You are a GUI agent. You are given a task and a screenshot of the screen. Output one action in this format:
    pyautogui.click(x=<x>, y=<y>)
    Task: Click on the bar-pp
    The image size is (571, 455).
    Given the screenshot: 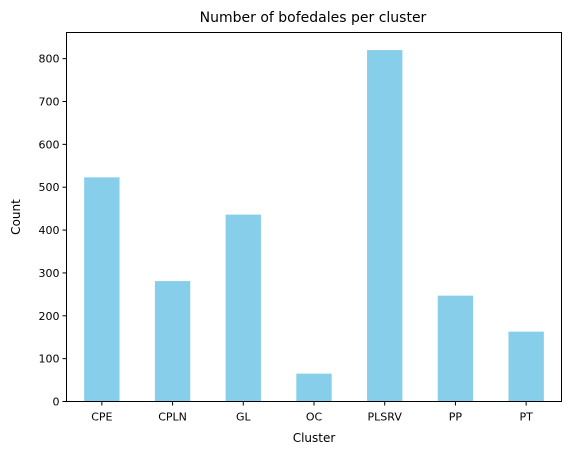 What is the action you would take?
    pyautogui.click(x=455, y=348)
    